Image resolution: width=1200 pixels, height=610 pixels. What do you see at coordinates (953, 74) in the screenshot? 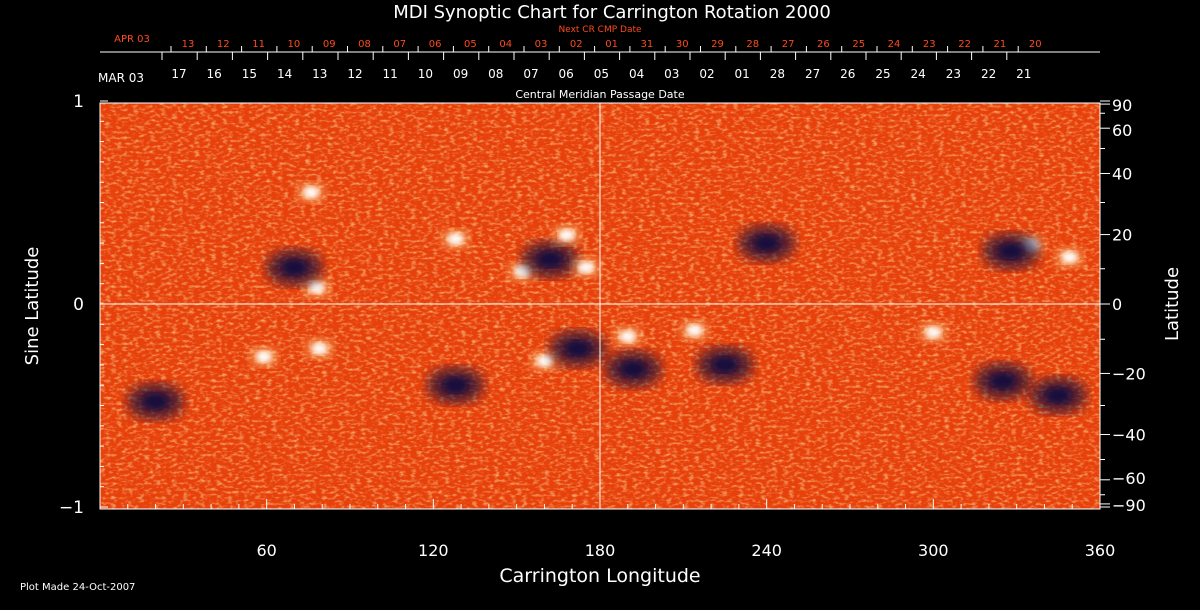
I see `cmp-tick-label: 23` at bounding box center [953, 74].